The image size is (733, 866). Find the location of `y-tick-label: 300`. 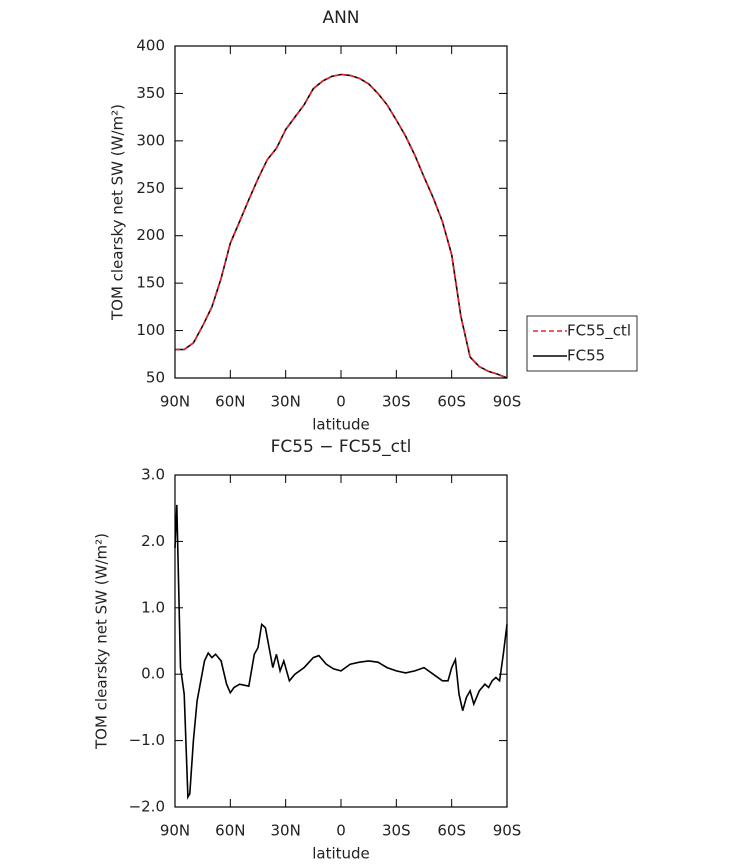

y-tick-label: 300 is located at coordinates (150, 140).